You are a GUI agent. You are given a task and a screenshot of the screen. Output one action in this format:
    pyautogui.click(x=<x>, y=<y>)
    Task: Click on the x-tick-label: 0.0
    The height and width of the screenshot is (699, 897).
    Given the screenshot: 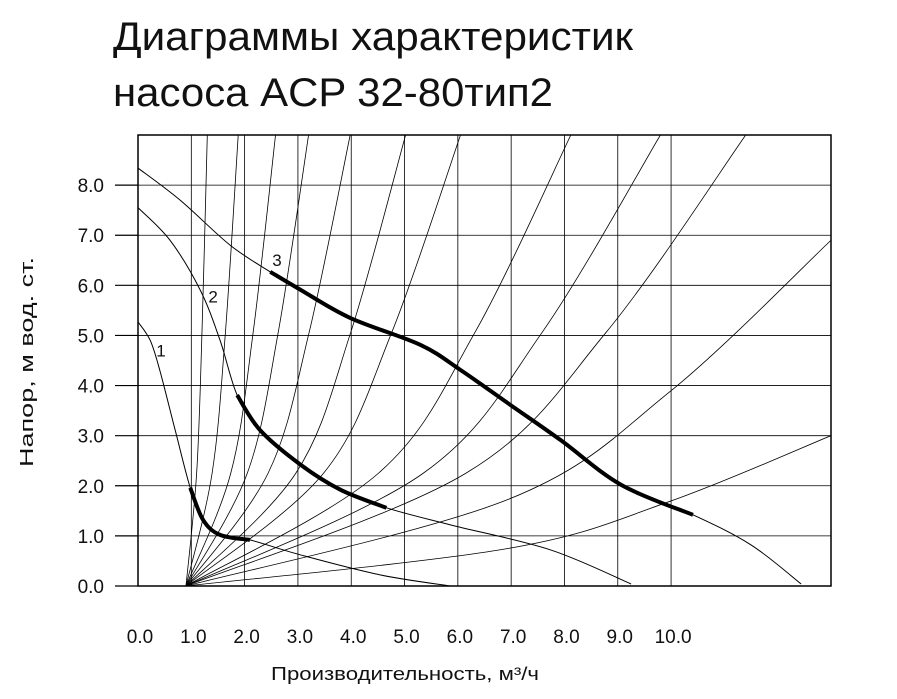 What is the action you would take?
    pyautogui.click(x=140, y=637)
    